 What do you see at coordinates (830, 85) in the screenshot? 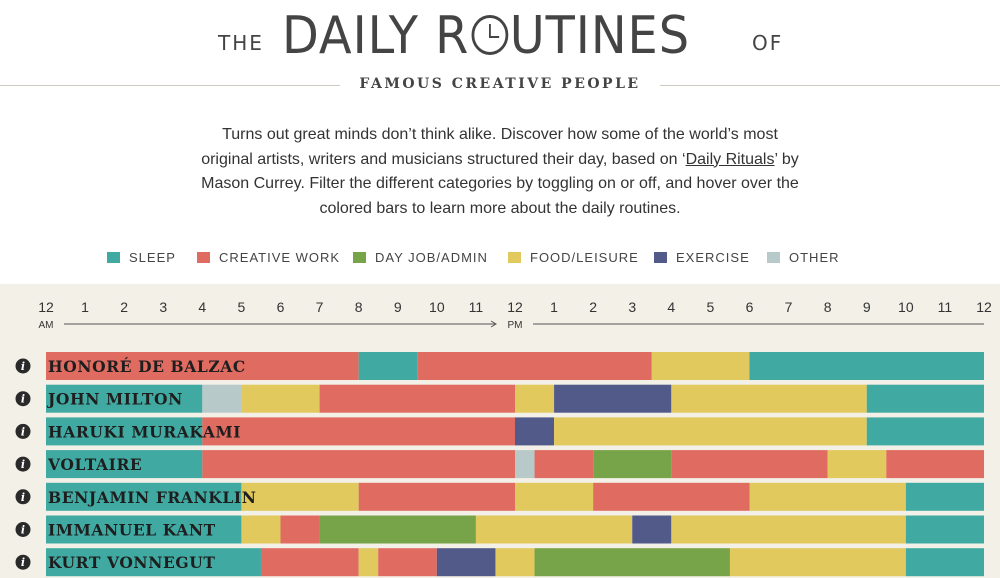
I see `divider-right` at bounding box center [830, 85].